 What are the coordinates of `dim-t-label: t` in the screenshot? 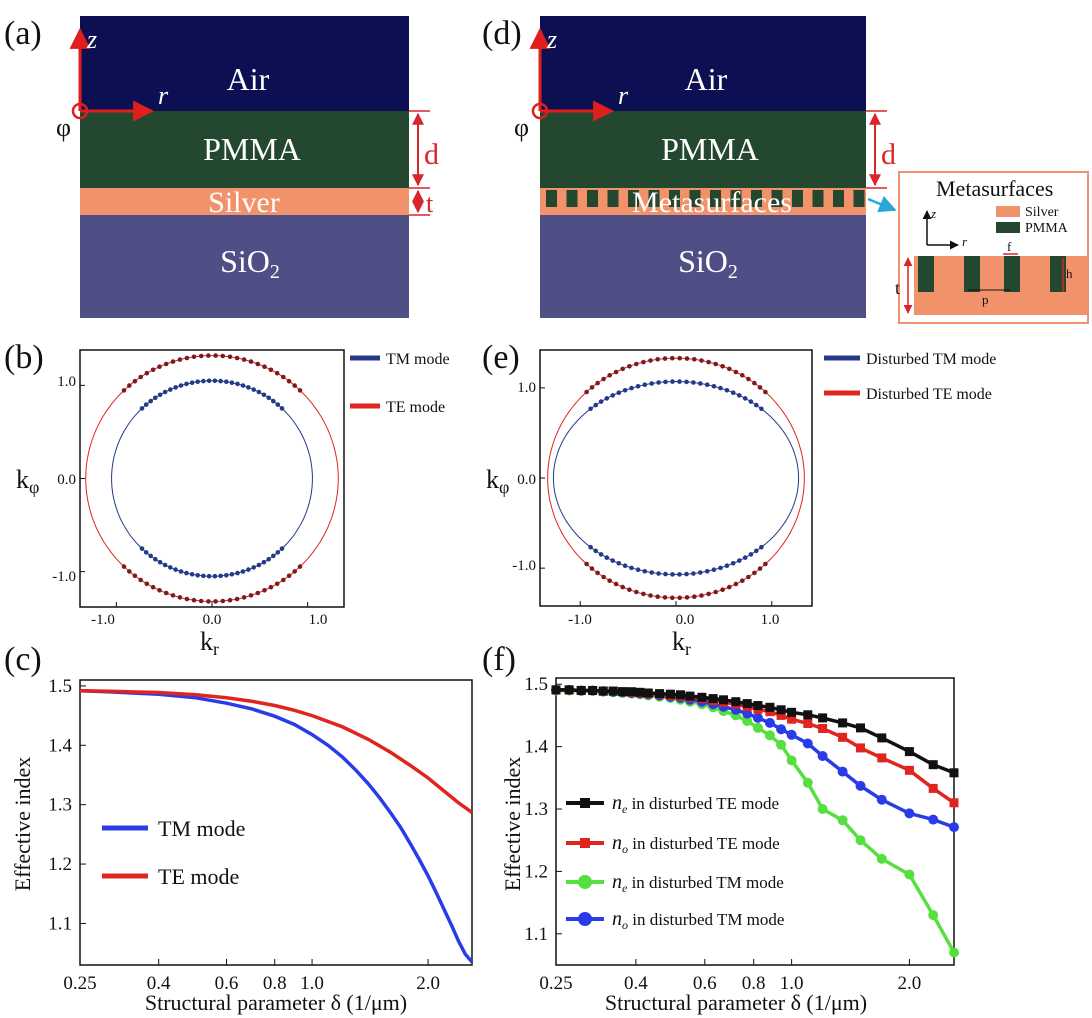 It's located at (430, 203).